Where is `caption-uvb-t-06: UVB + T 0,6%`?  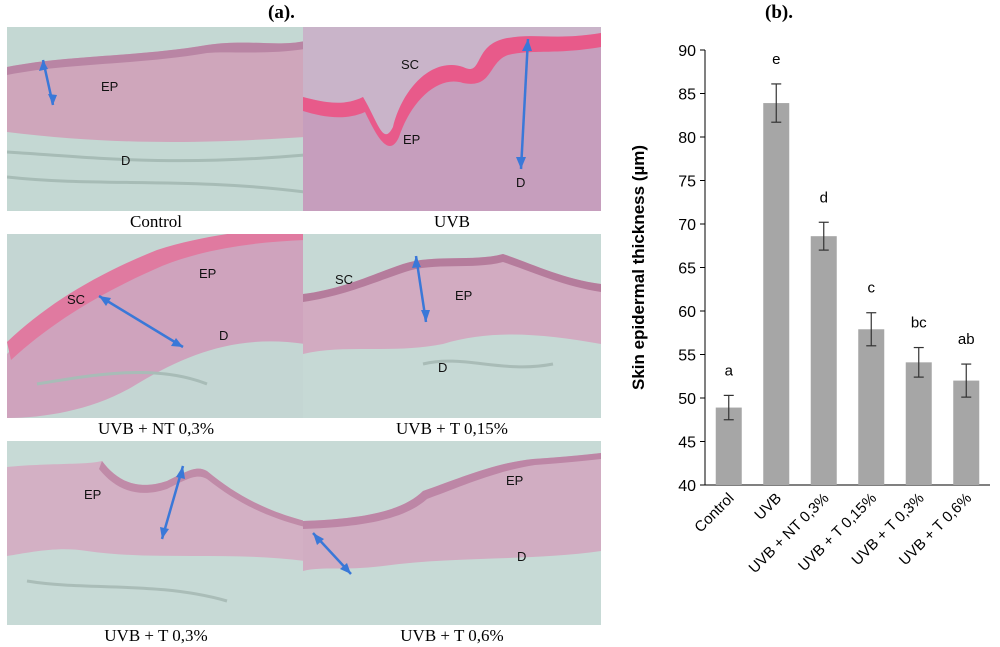
caption-uvb-t-06: UVB + T 0,6% is located at coordinates (452, 635).